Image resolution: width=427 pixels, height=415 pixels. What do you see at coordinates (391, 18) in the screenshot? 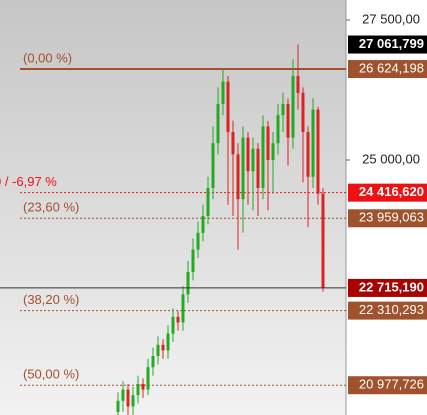
I see `y-tick-label: 27 500,00` at bounding box center [391, 18].